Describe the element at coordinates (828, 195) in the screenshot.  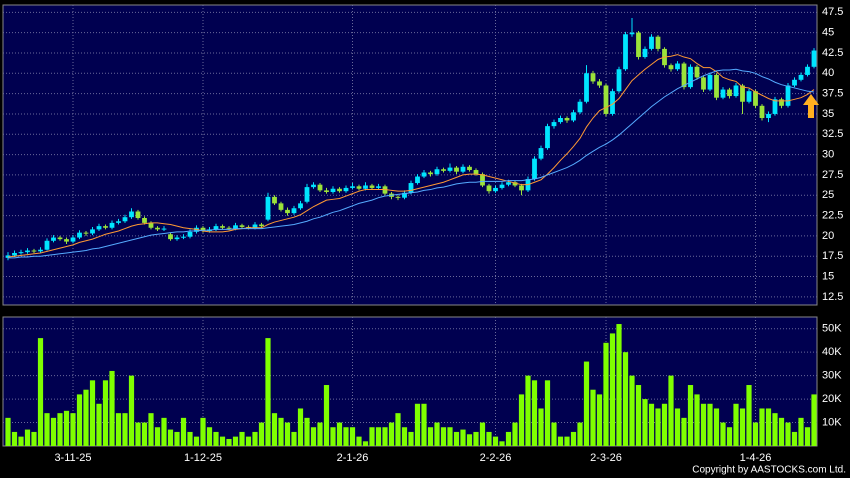
I see `y-tick-label: 25` at that location.